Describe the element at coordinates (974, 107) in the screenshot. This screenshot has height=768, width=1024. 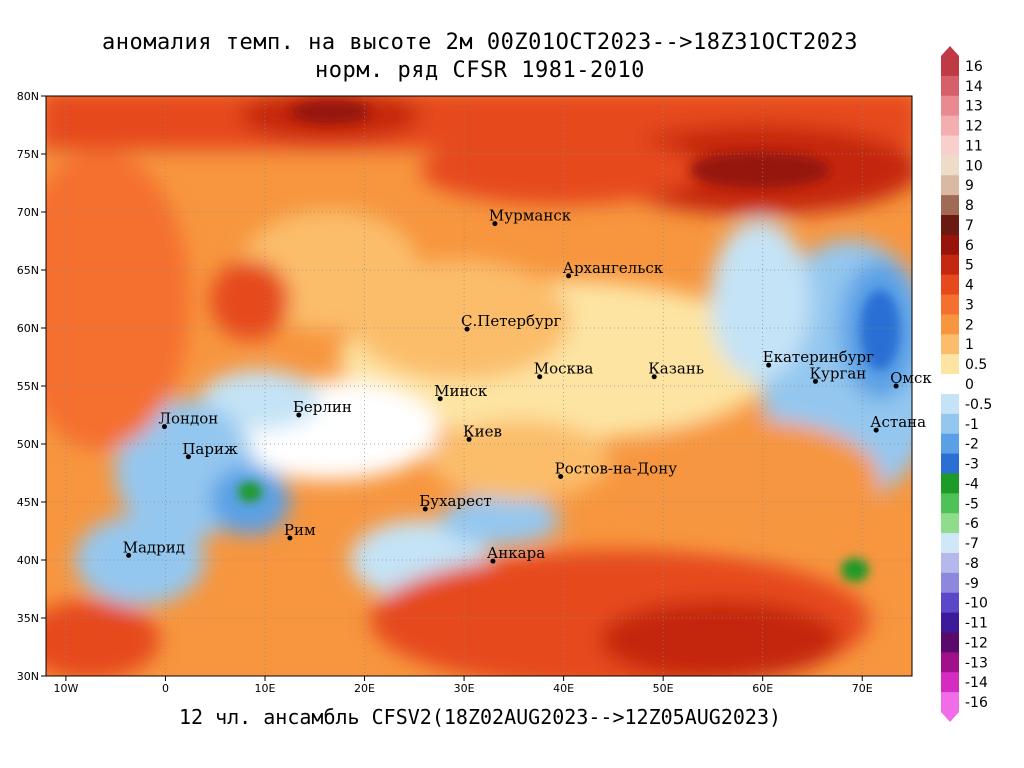
I see `legend-label: 13` at that location.